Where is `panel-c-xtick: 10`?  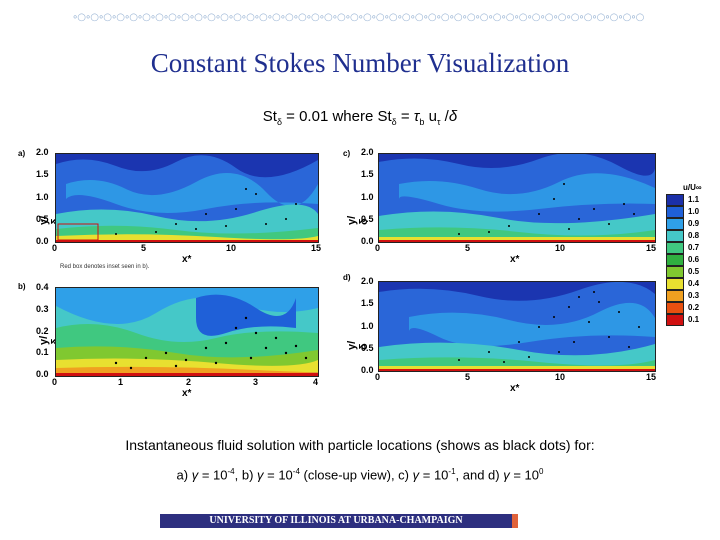 panel-c-xtick: 10 is located at coordinates (560, 248).